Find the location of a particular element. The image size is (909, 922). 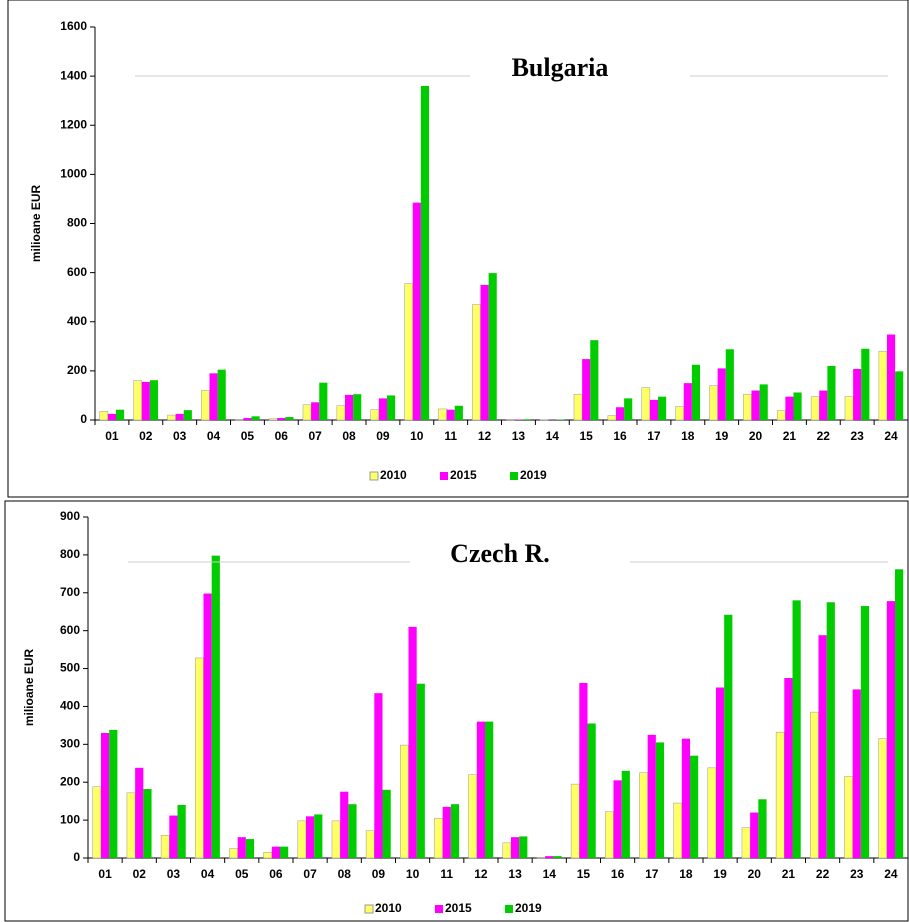

x-tick-label: 10 is located at coordinates (413, 874).